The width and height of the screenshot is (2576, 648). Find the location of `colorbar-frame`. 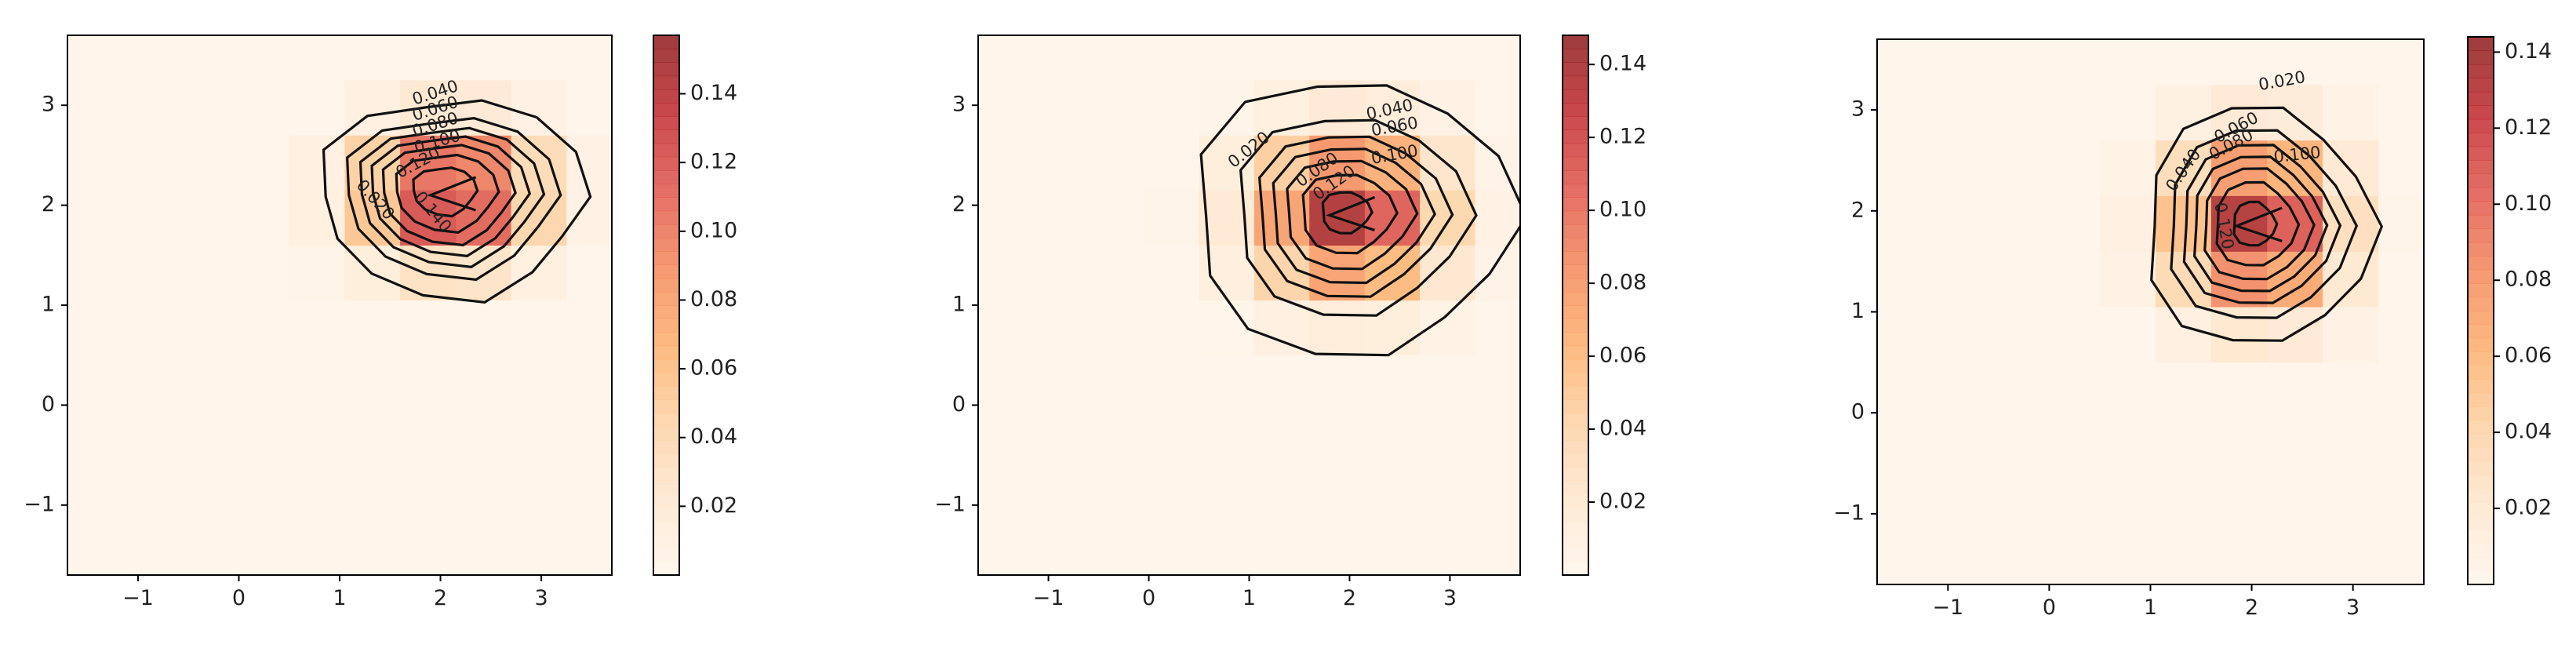

colorbar-frame is located at coordinates (666, 305).